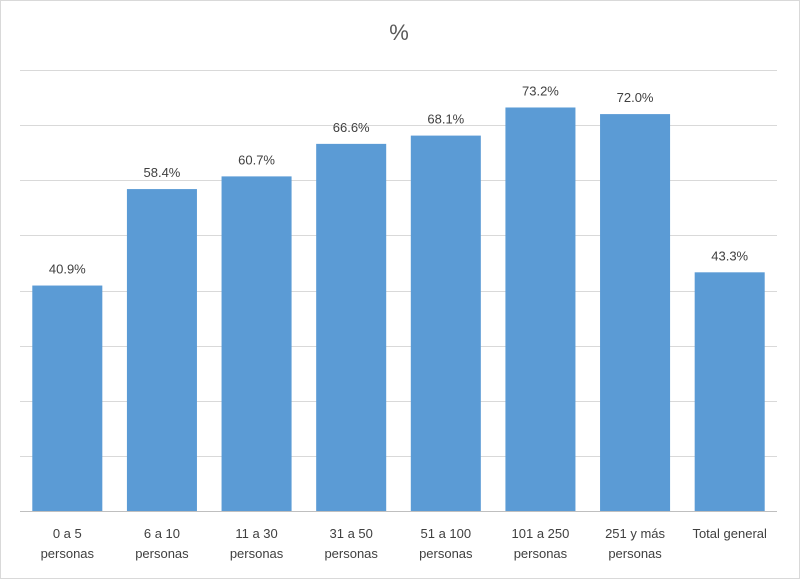 This screenshot has height=579, width=800. What do you see at coordinates (256, 533) in the screenshot?
I see `category-label: 11 a 30` at bounding box center [256, 533].